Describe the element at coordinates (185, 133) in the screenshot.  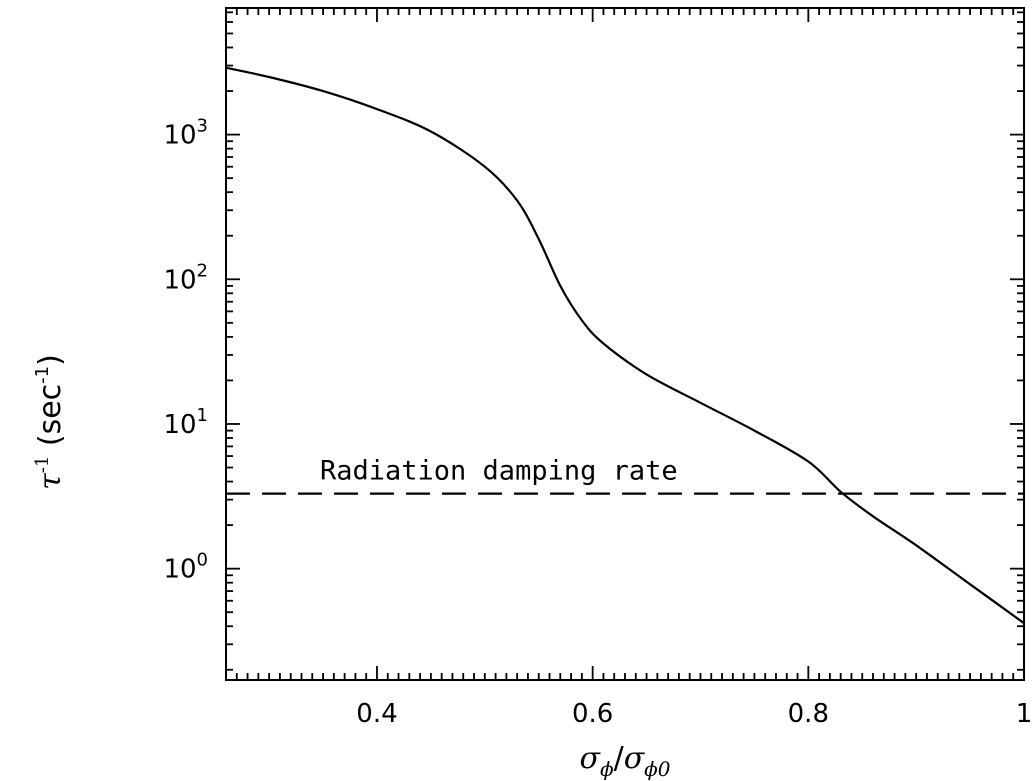
I see `y-tick-label: 10³` at that location.